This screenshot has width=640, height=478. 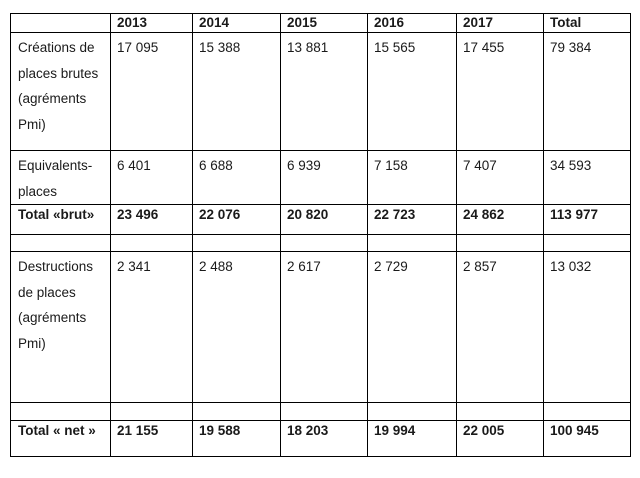 I want to click on table-cell: 2 617, so click(x=324, y=327).